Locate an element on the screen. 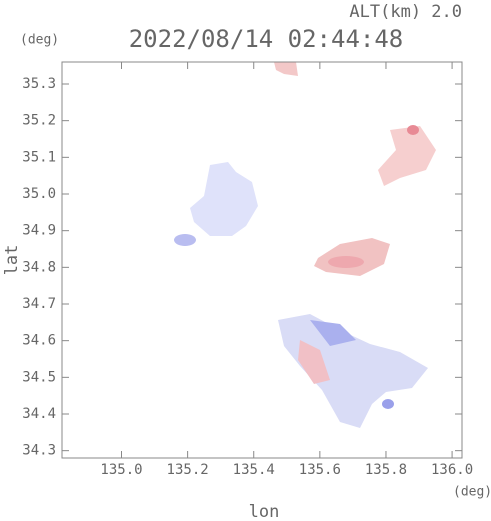  y-tick-label: 34.8 is located at coordinates (39, 267).